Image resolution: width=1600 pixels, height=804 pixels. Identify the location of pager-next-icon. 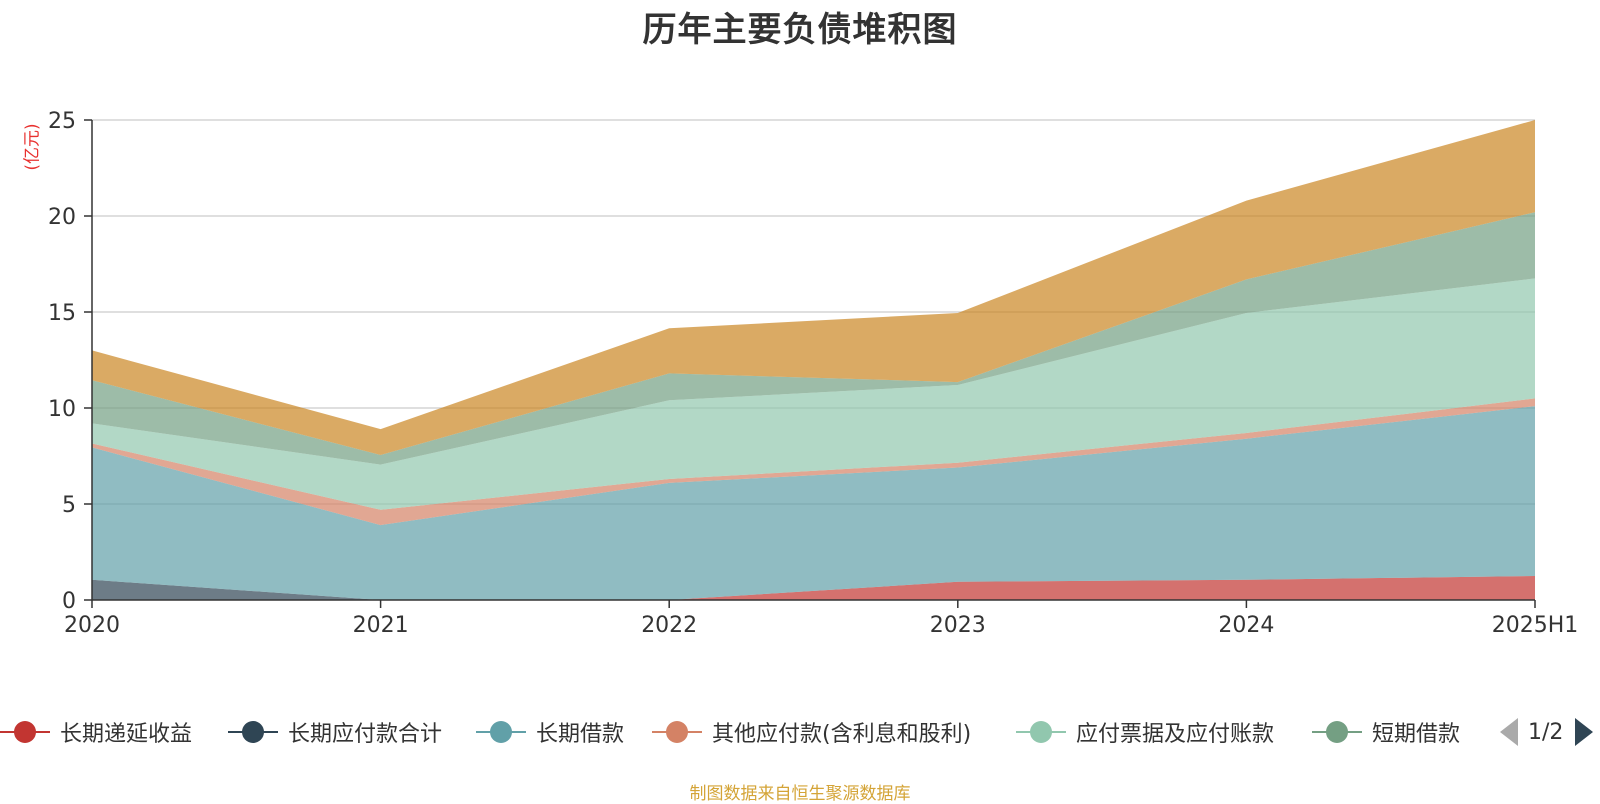
(1584, 732).